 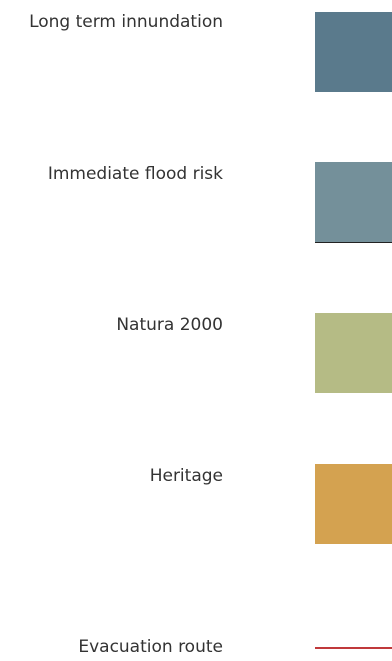 What do you see at coordinates (353, 648) in the screenshot?
I see `legend-swatch-evacuation-route-line` at bounding box center [353, 648].